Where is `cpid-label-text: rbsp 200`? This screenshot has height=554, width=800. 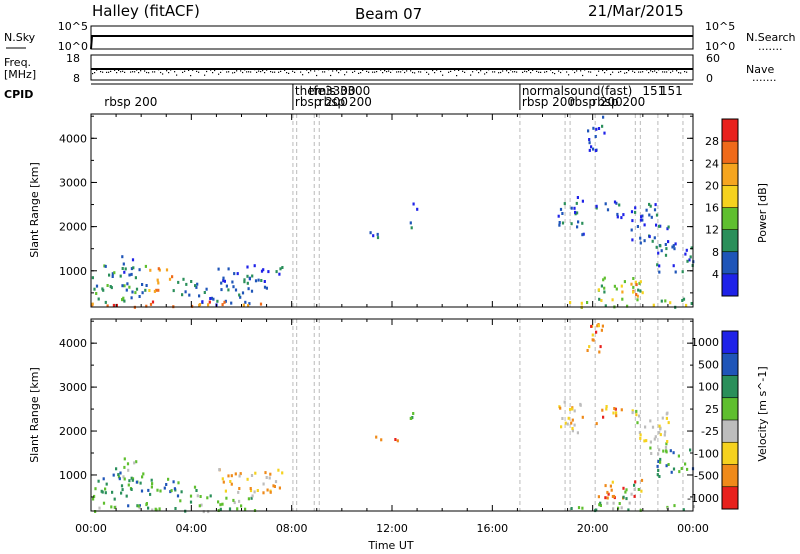 cpid-label-text: rbsp 200 is located at coordinates (596, 102).